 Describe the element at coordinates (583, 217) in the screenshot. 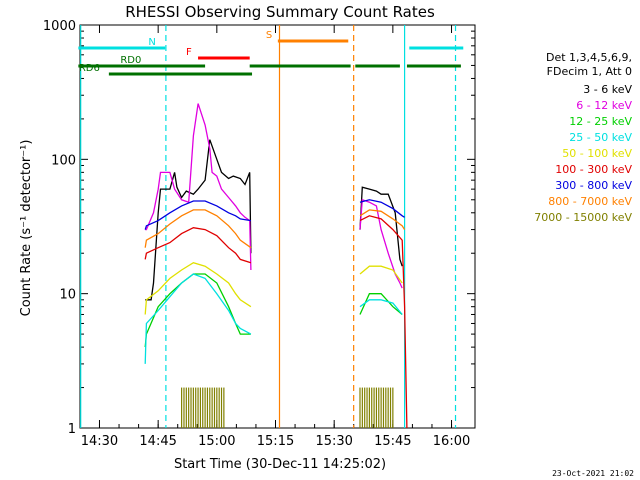

I see `legend-entry: 7000 - 15000 keV` at that location.